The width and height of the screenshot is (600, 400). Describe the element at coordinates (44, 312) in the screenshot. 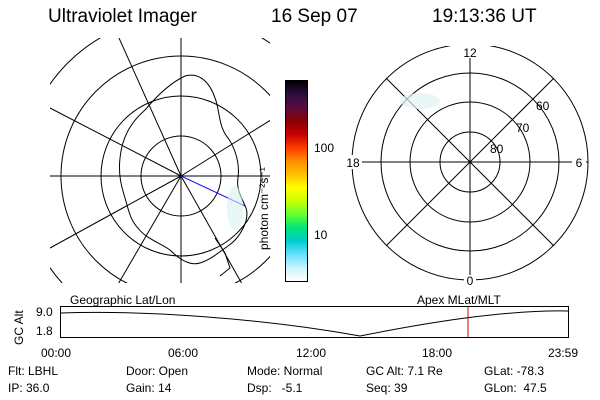

I see `alt-ytick-top: 9.0` at that location.